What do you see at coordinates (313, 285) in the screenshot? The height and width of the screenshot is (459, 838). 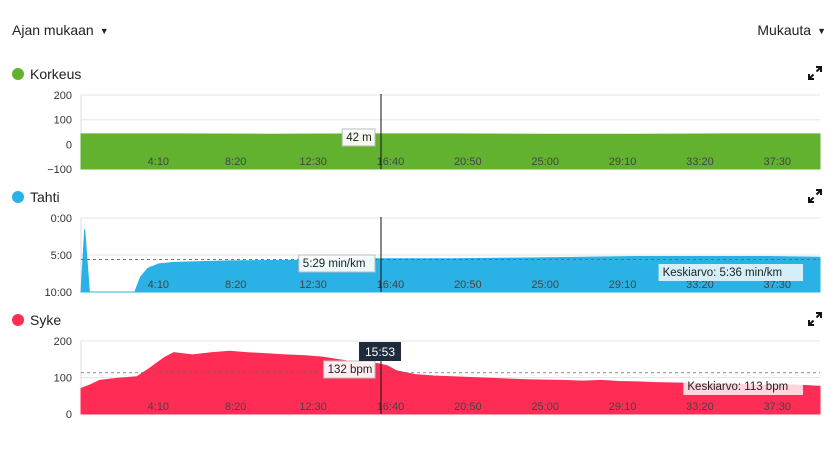 I see `pace-x-tick: 12:30` at bounding box center [313, 285].